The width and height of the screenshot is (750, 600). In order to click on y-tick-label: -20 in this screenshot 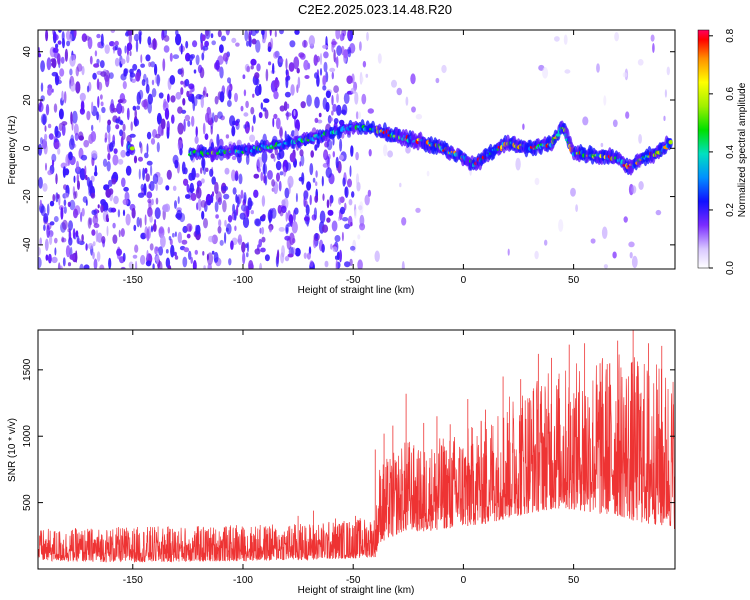, I will do `click(27, 196)`.